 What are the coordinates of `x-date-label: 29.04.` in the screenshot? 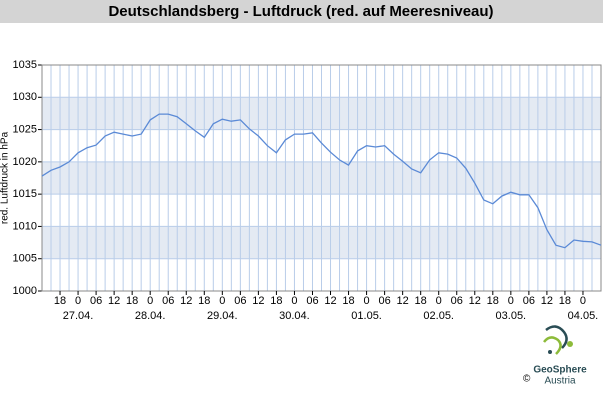 It's located at (222, 316).